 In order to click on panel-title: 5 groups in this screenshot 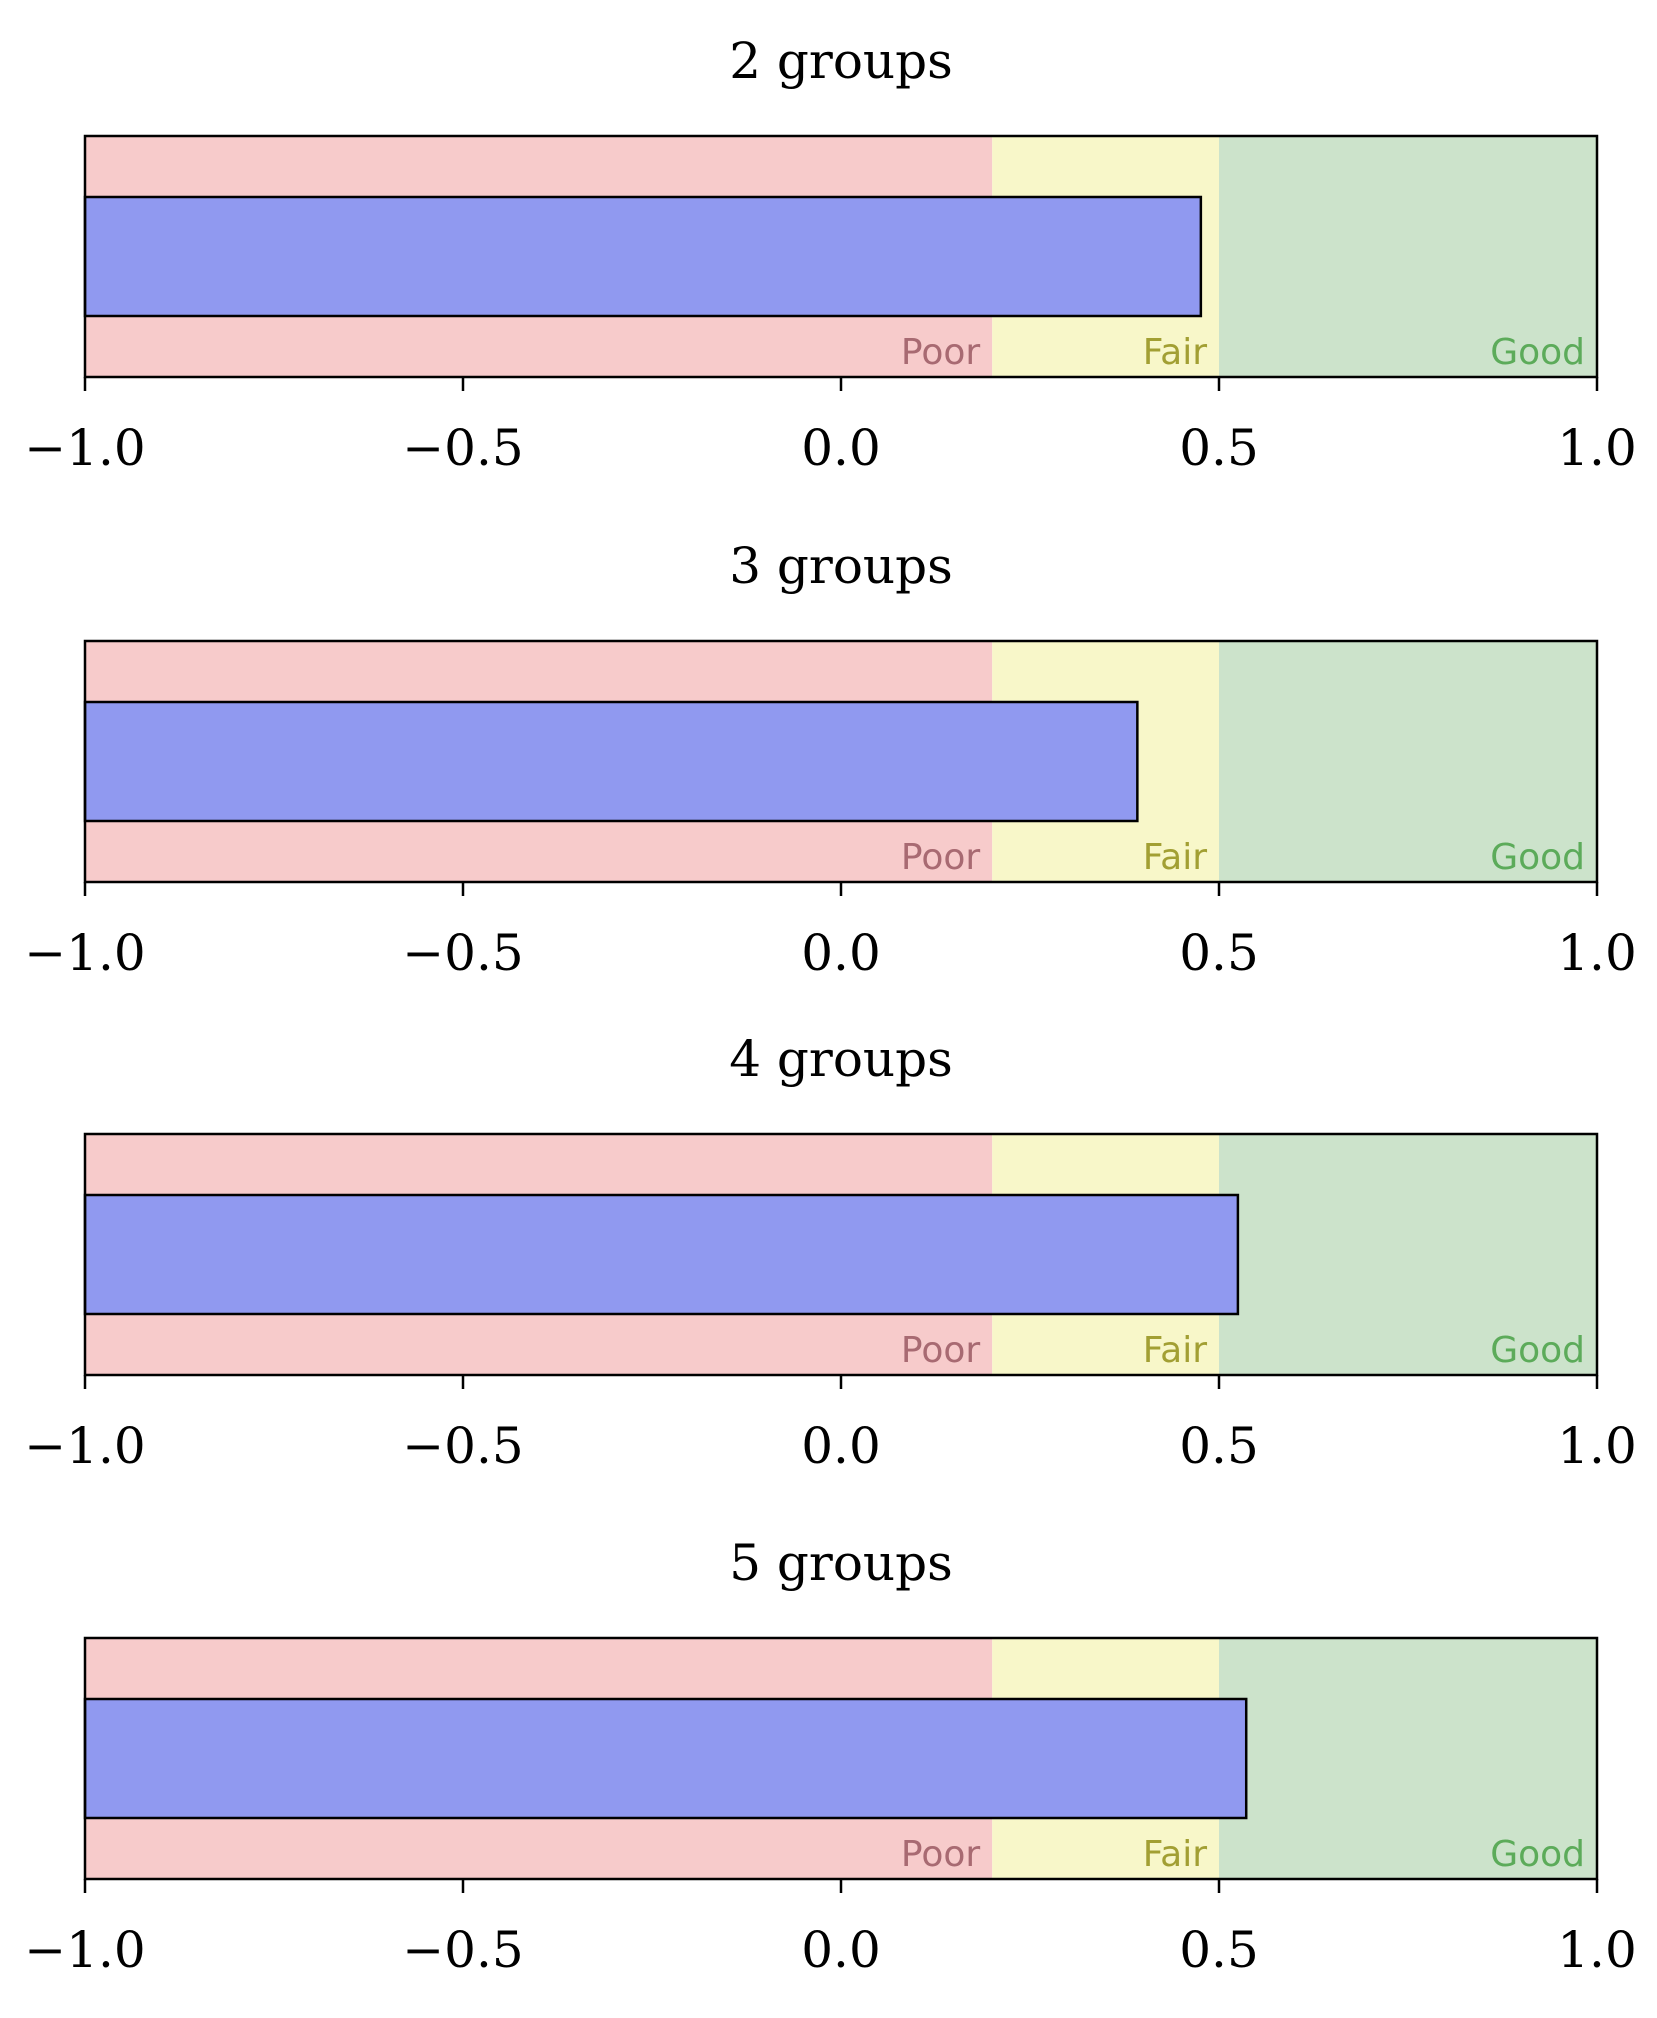, I will do `click(841, 1563)`.